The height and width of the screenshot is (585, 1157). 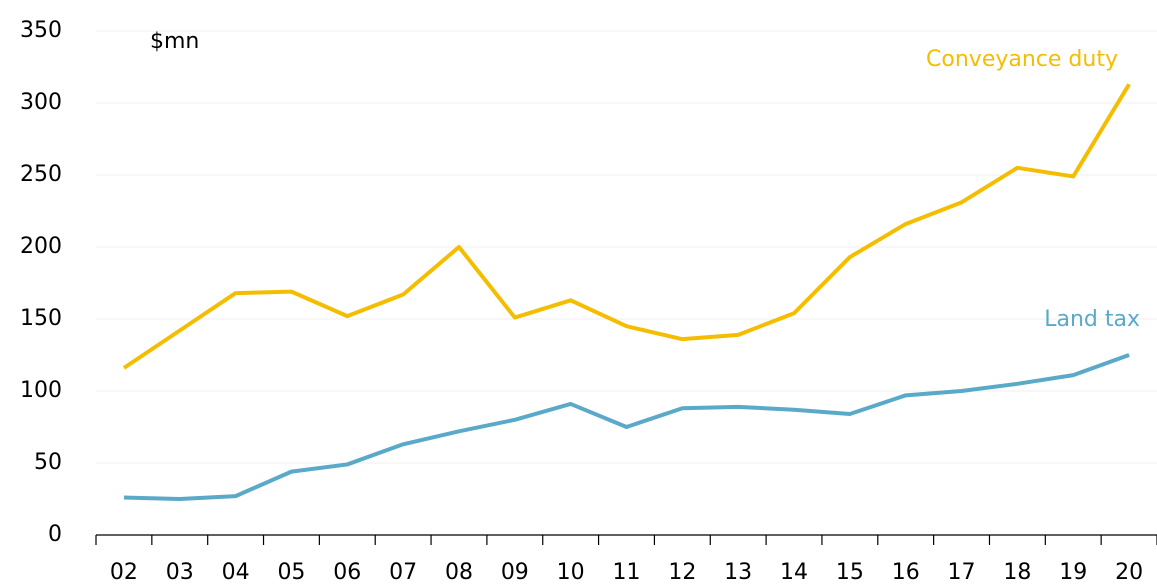 What do you see at coordinates (1022, 59) in the screenshot?
I see `series-label: Conveyance duty` at bounding box center [1022, 59].